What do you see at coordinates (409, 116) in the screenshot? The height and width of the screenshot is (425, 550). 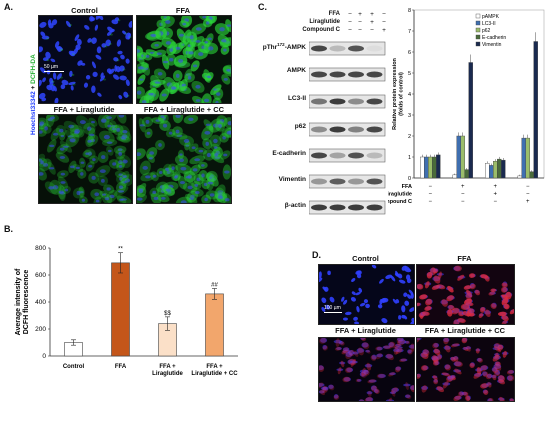 I see `y-tick-label: 3` at bounding box center [409, 116].